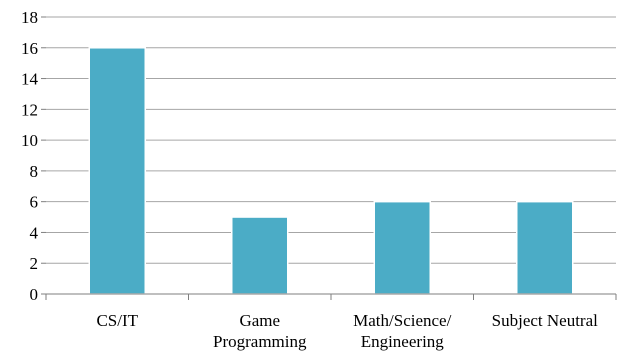  What do you see at coordinates (260, 331) in the screenshot?
I see `x-tick-label: Game Programming` at bounding box center [260, 331].